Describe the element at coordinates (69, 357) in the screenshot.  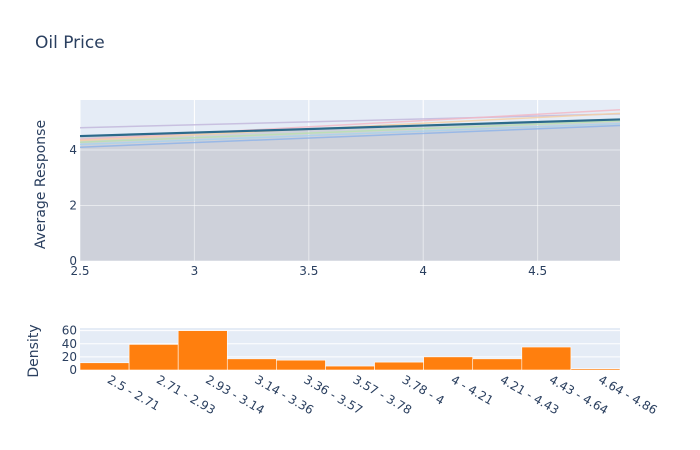
I see `hist-y-tick-label: 20` at that location.